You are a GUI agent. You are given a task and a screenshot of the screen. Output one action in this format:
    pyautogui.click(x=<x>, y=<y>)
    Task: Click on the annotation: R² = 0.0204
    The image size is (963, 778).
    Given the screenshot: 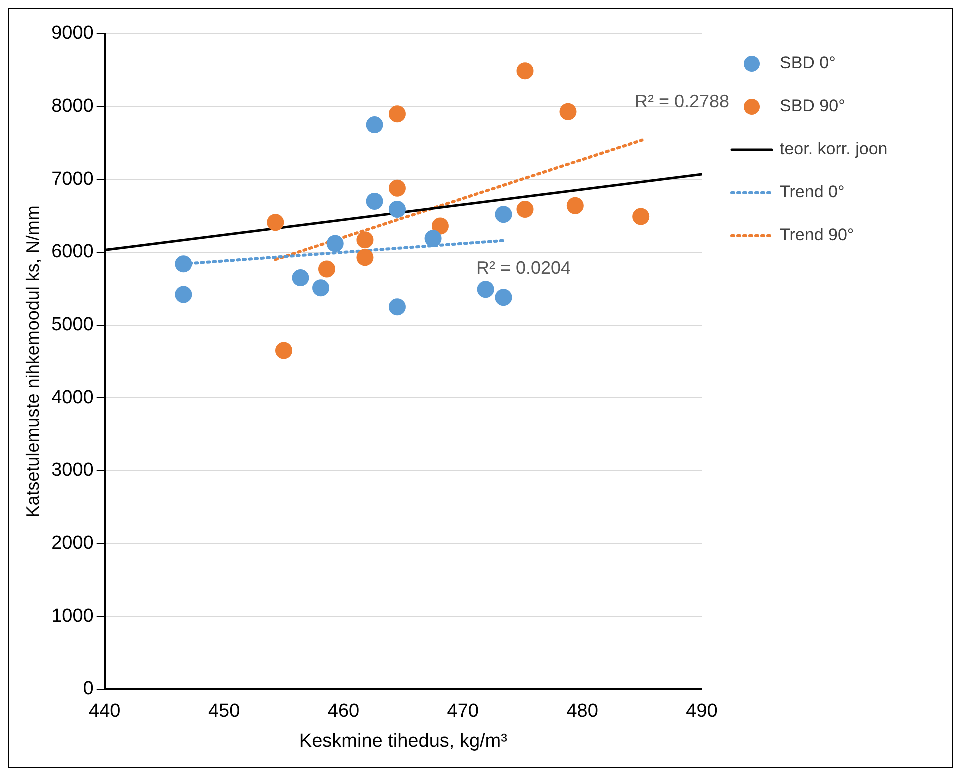 What is the action you would take?
    pyautogui.click(x=524, y=268)
    